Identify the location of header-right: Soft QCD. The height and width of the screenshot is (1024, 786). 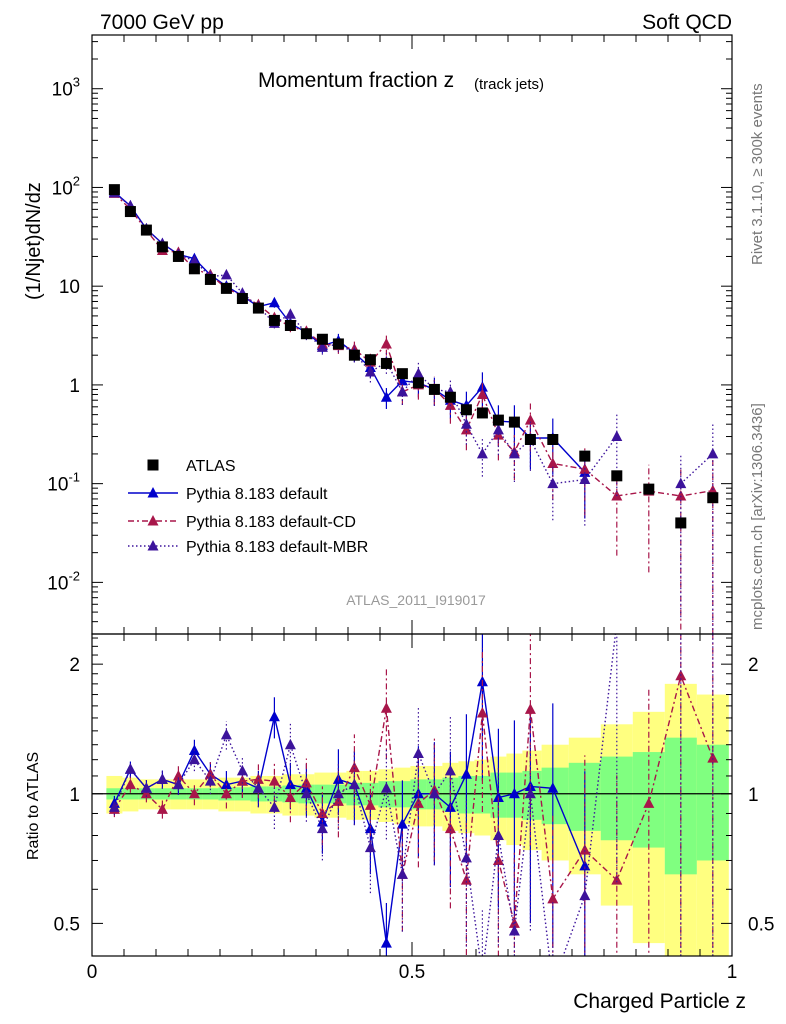
(687, 22).